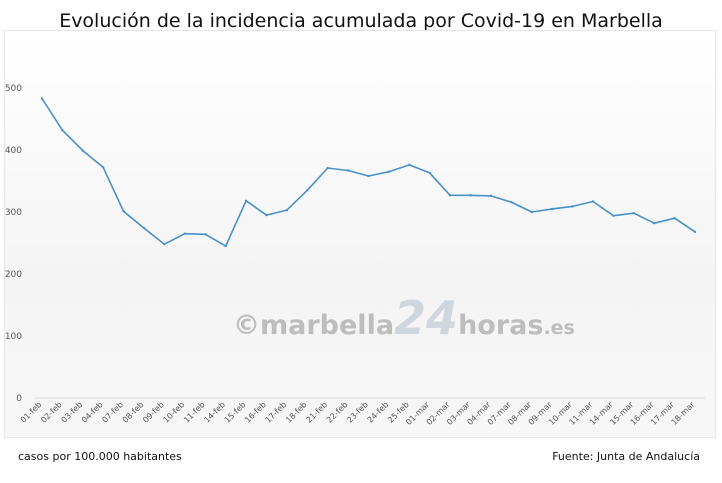 This screenshot has width=722, height=483. What do you see at coordinates (276, 412) in the screenshot?
I see `x-tick-label: 17-feb` at bounding box center [276, 412].